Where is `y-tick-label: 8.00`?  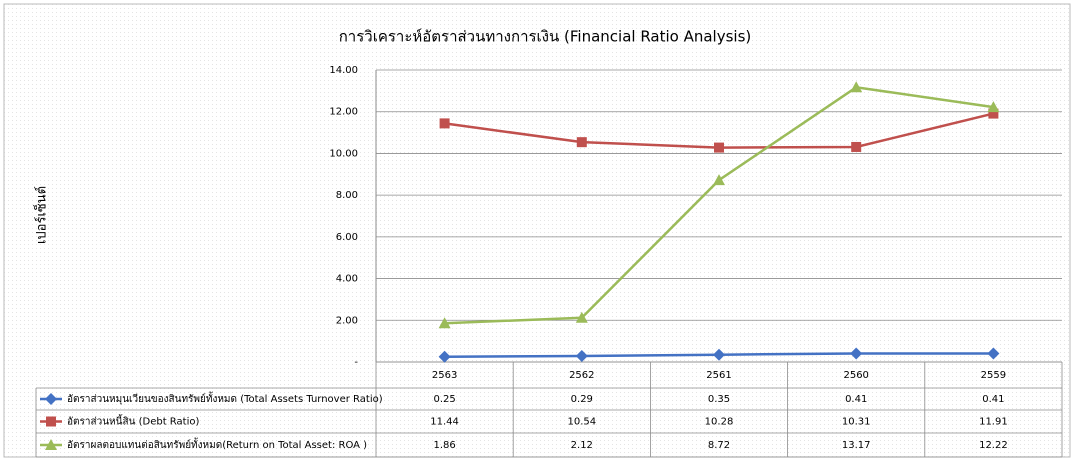
y-tick-label: 8.00 is located at coordinates (347, 195).